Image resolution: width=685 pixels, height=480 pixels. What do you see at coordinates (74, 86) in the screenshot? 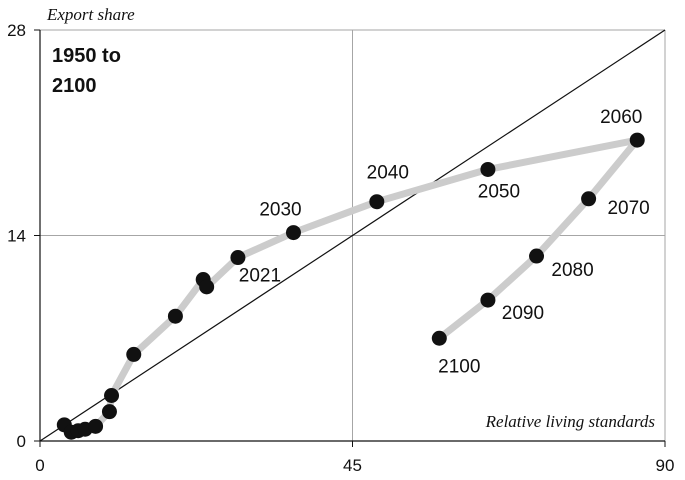
I see `chart-title-line-2: 2100` at bounding box center [74, 86].